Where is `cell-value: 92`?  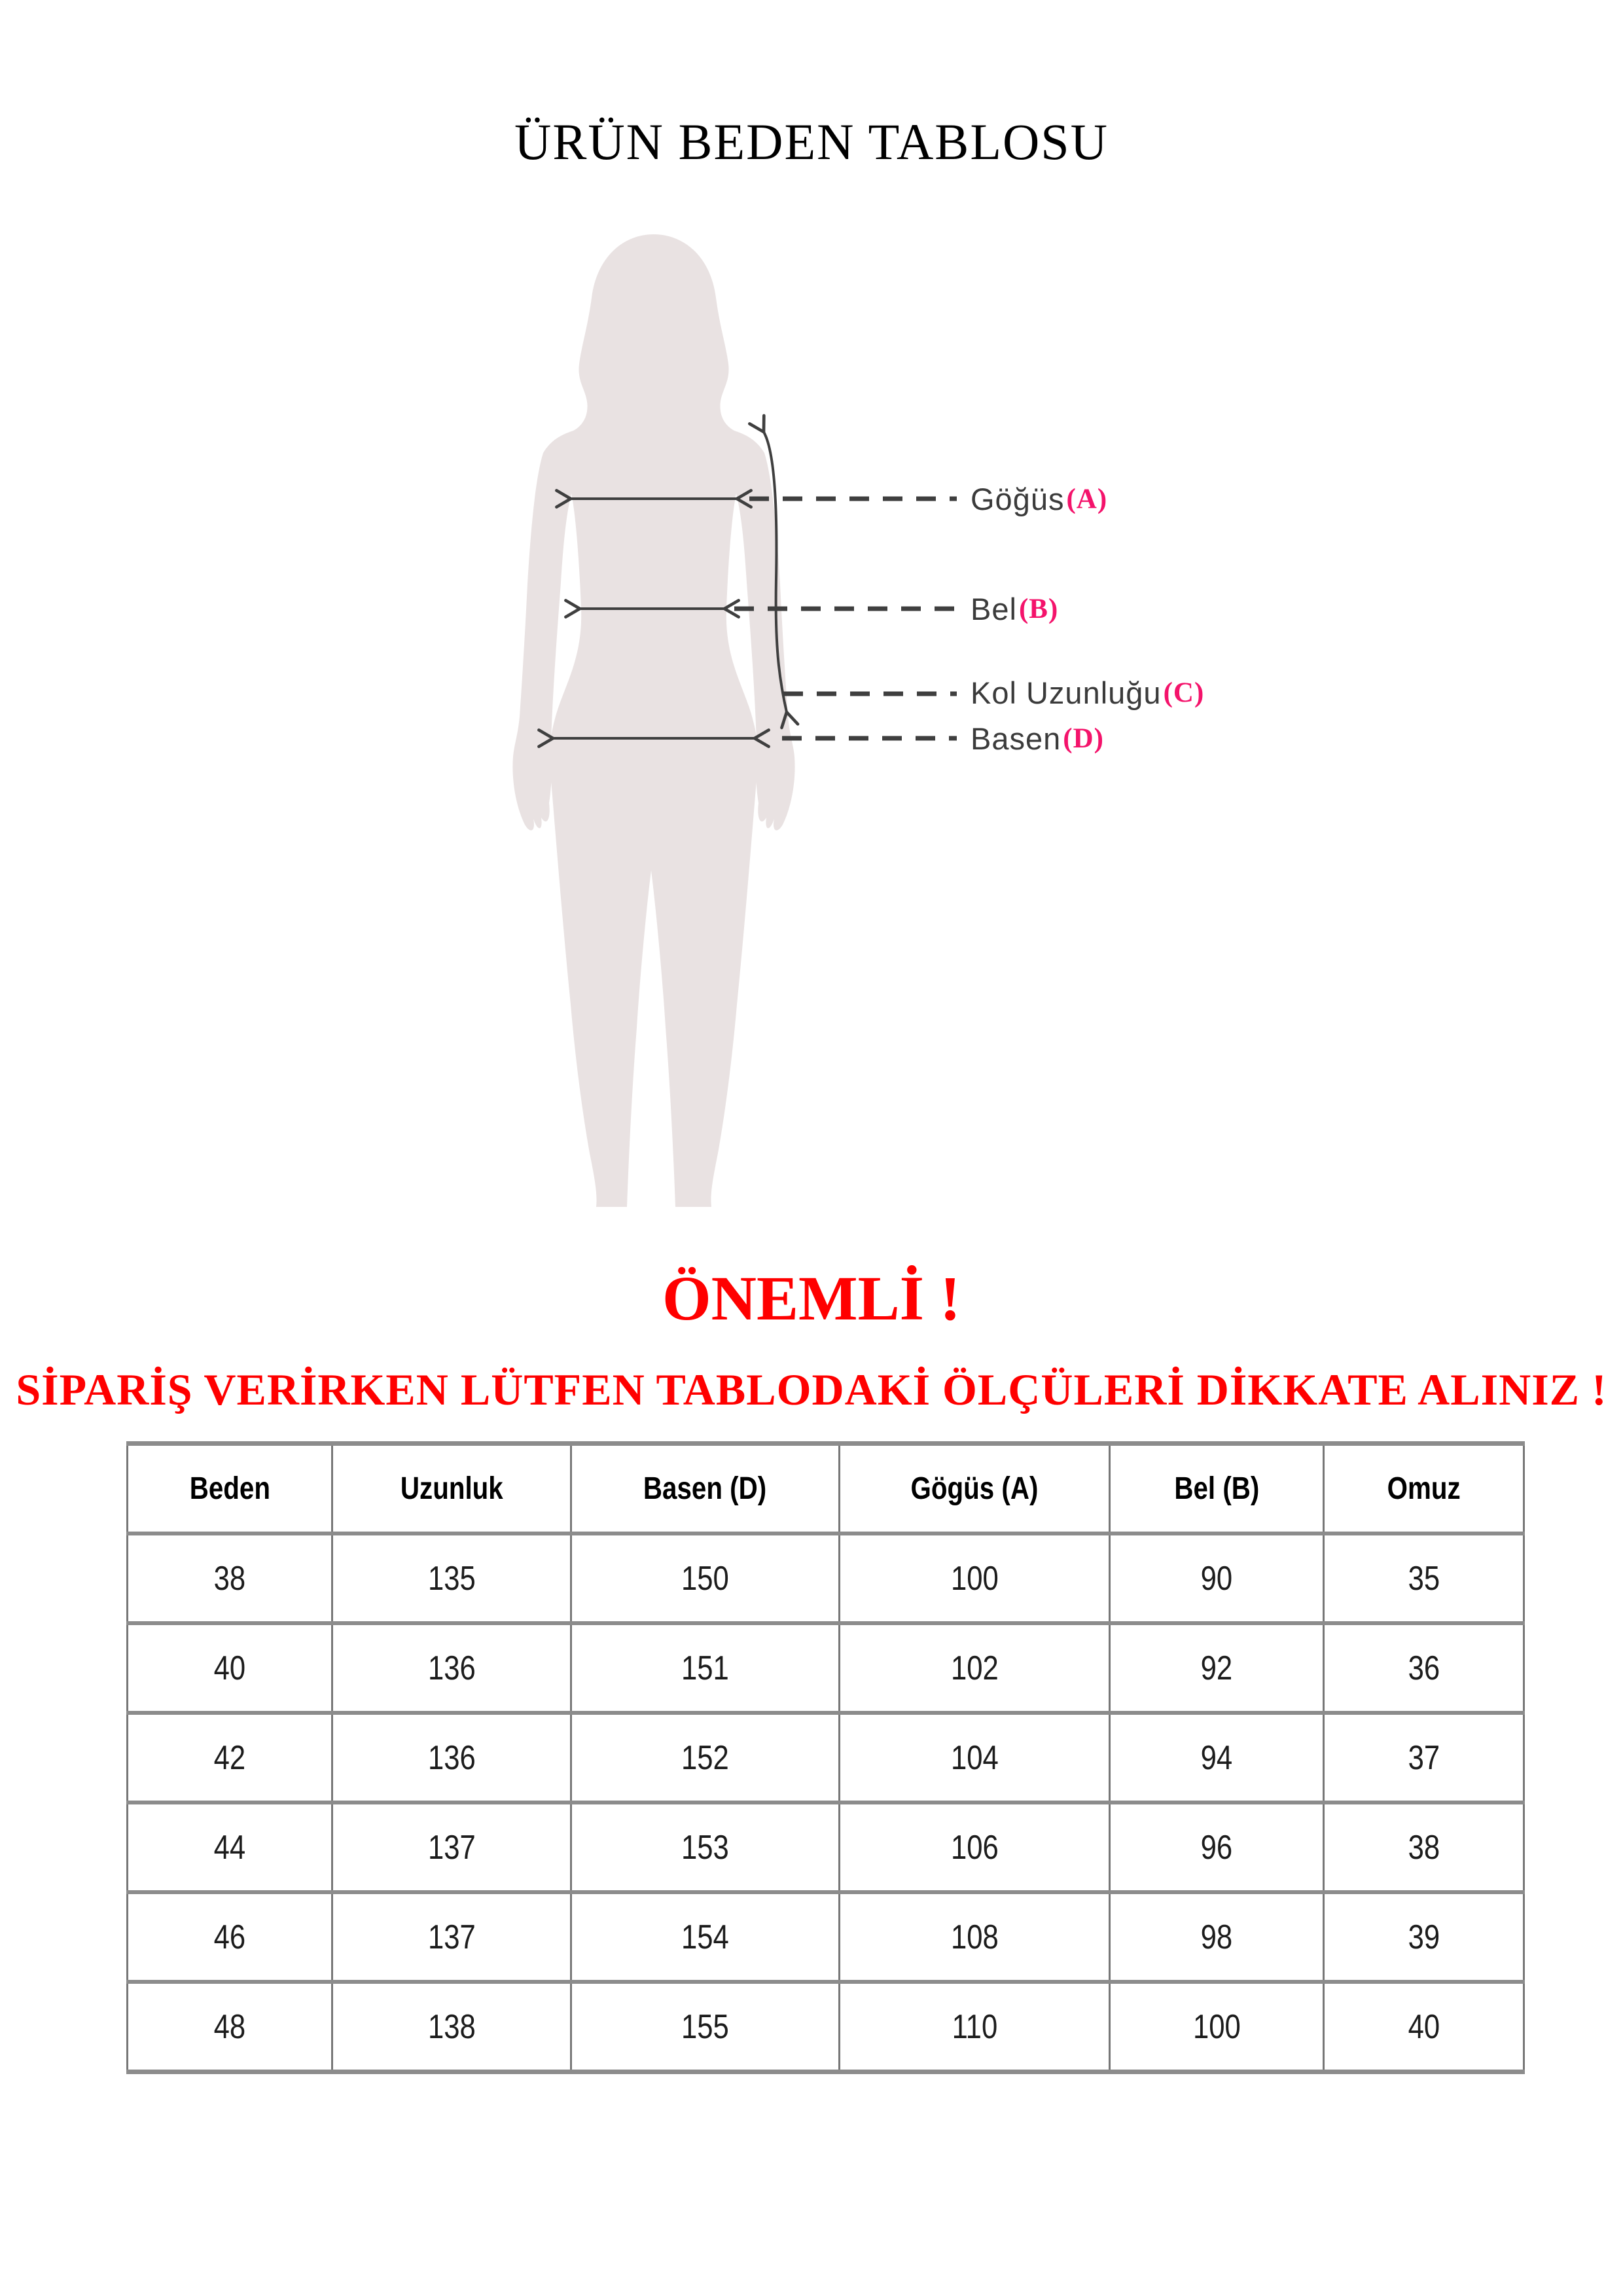 cell-value: 92 is located at coordinates (1216, 1668).